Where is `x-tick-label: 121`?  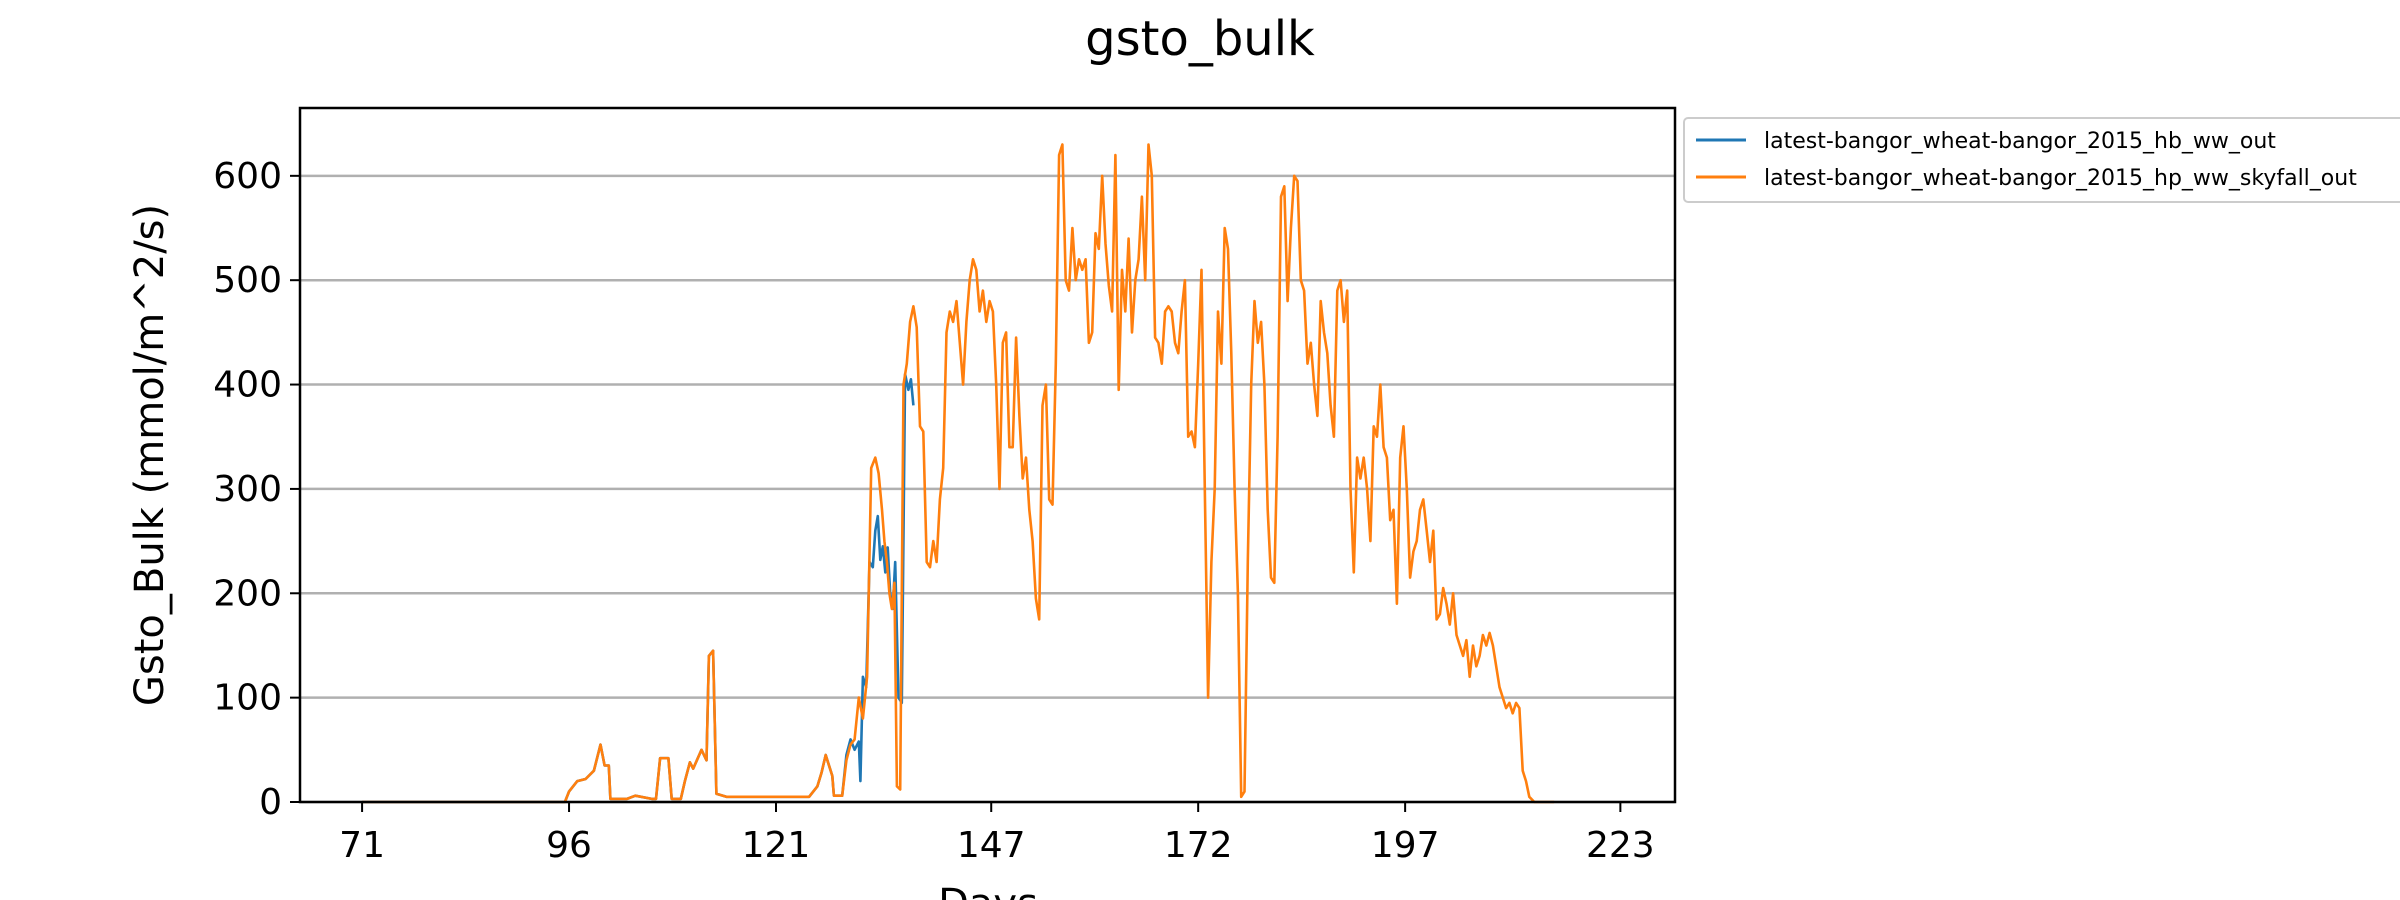 x-tick-label: 121 is located at coordinates (776, 845).